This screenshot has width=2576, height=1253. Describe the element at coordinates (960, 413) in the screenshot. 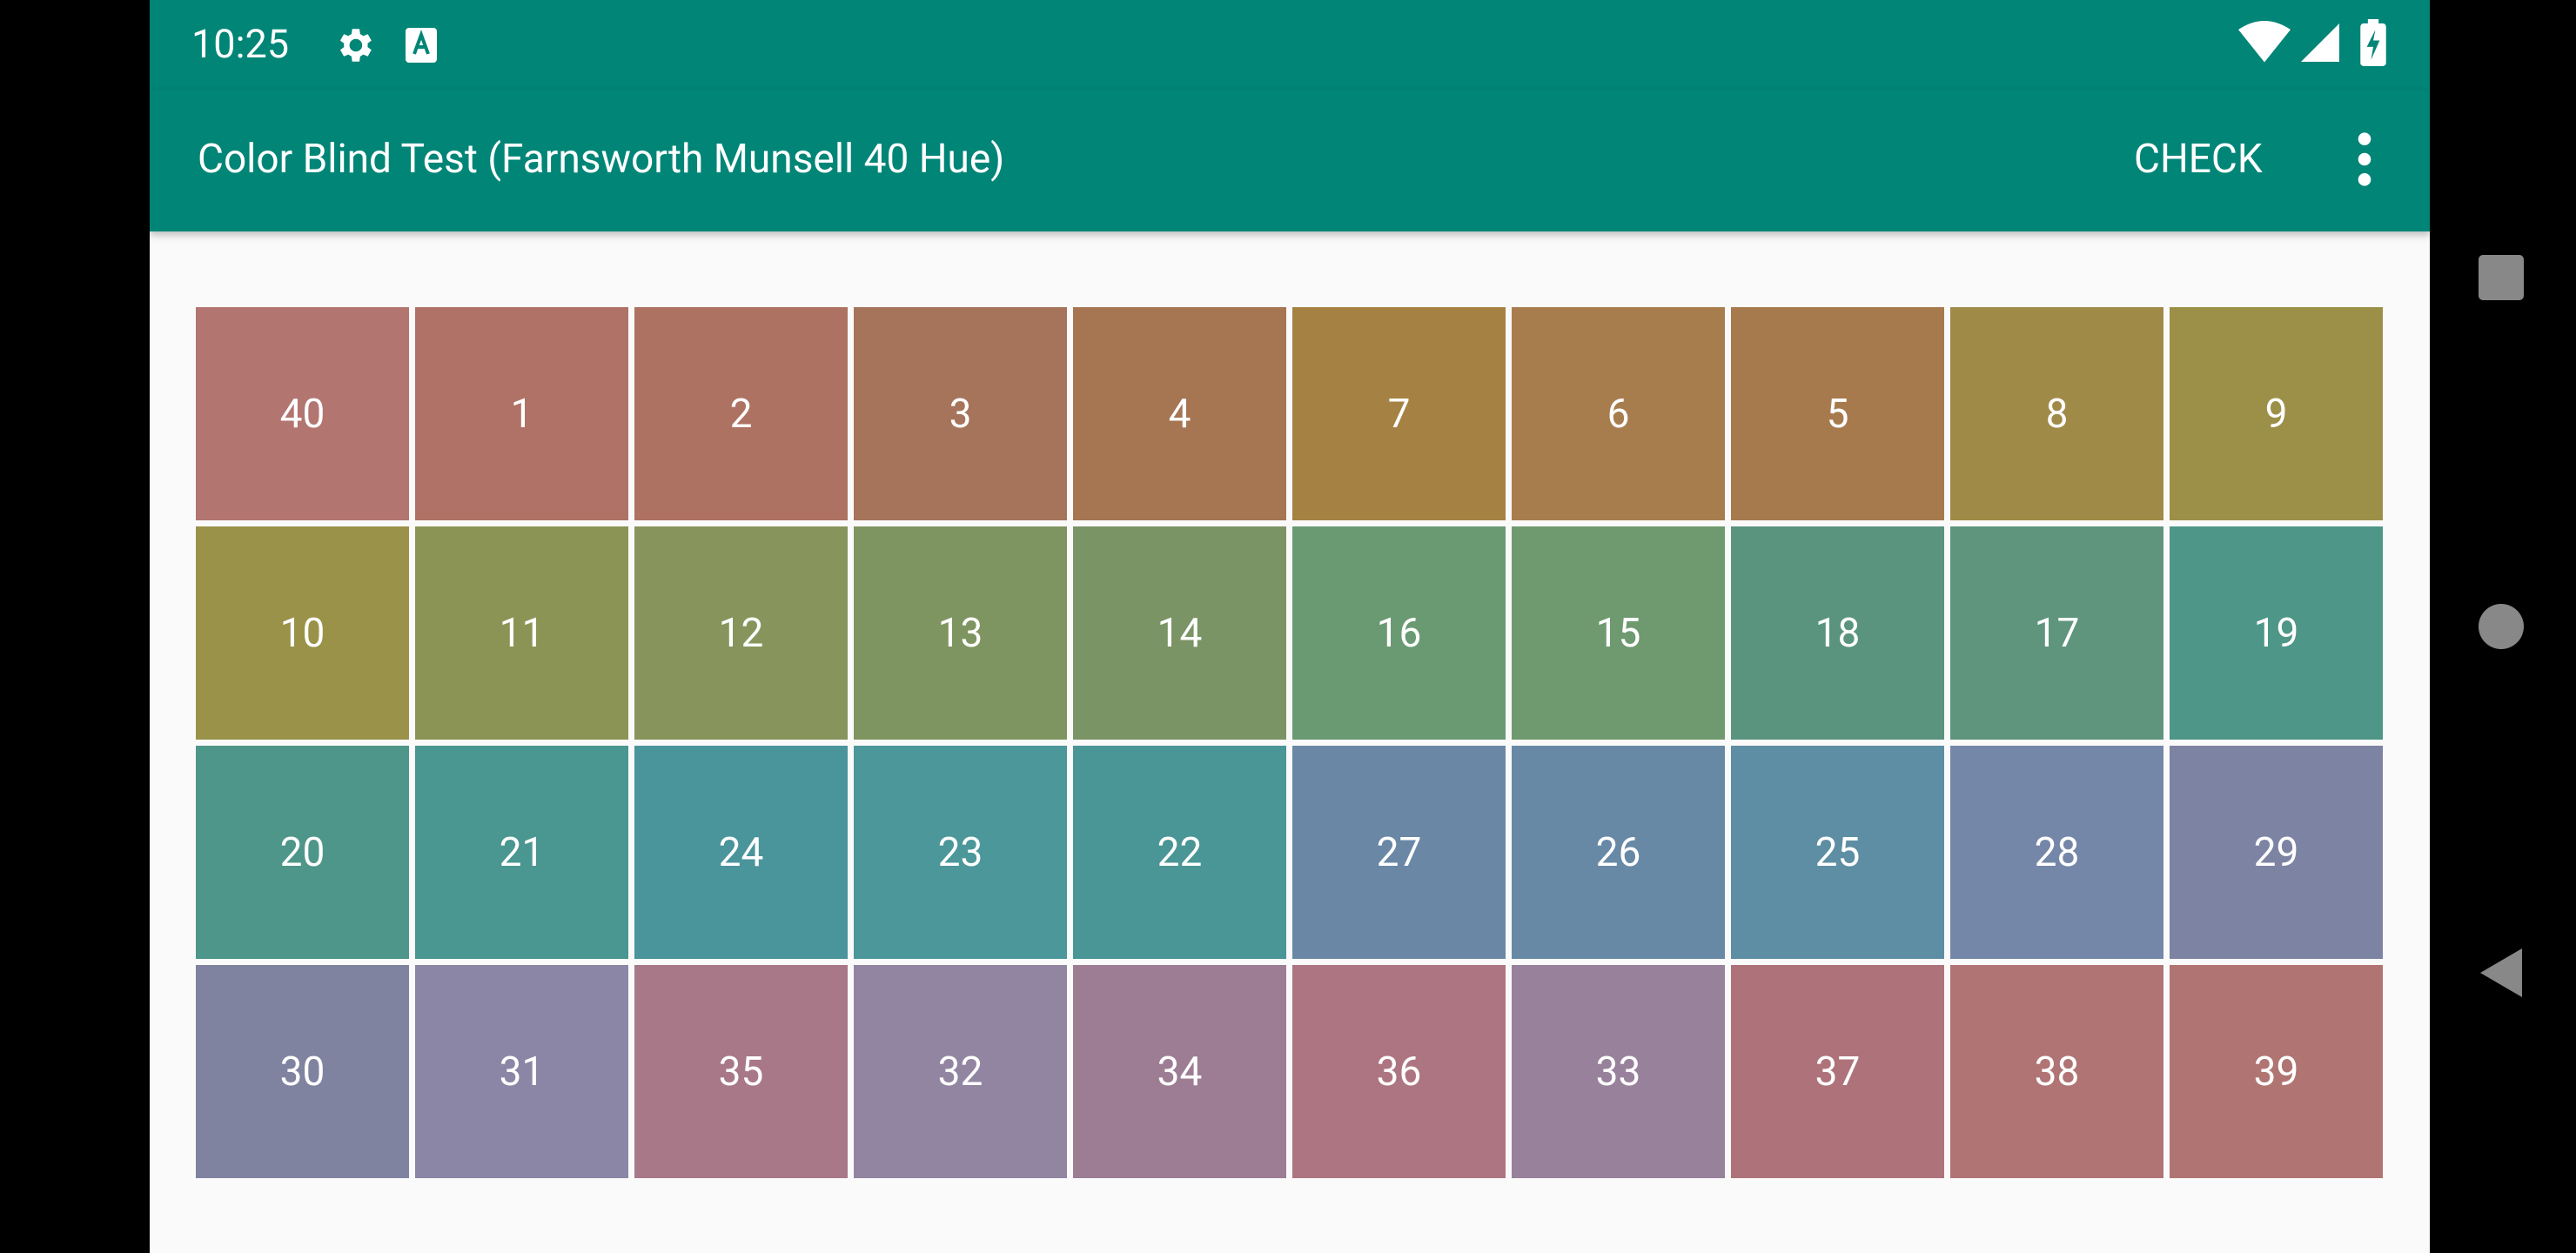

I see `hue-tile: 3` at that location.